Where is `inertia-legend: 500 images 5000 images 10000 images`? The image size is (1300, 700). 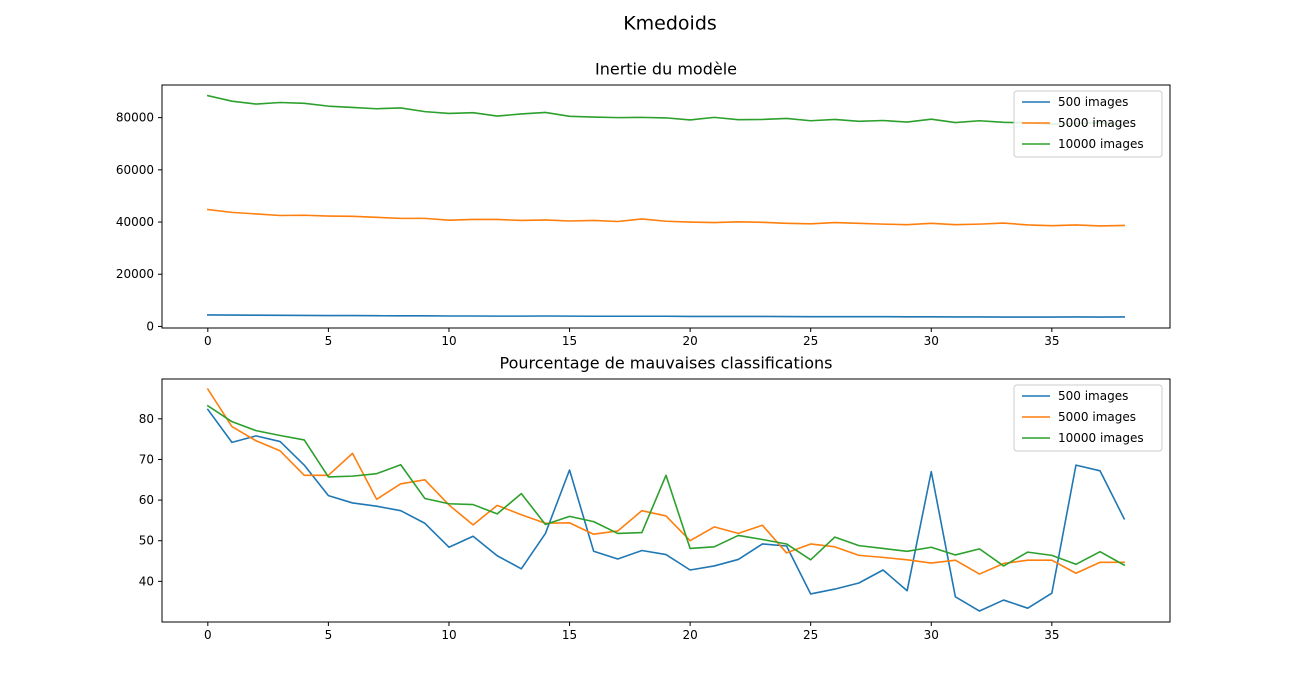 inertia-legend: 500 images 5000 images 10000 images is located at coordinates (1088, 124).